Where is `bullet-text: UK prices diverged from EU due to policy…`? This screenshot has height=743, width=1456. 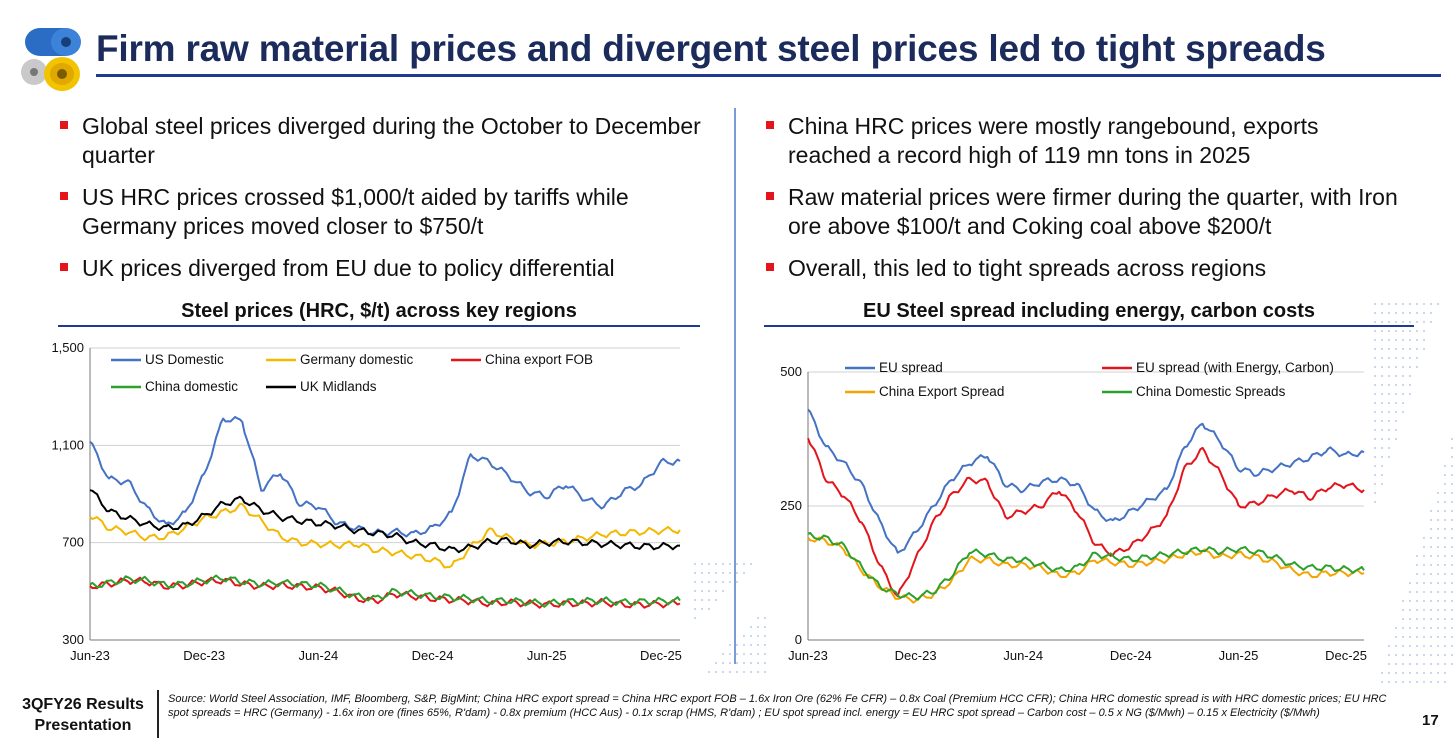
bullet-text: UK prices diverged from EU due to policy… is located at coordinates (348, 268).